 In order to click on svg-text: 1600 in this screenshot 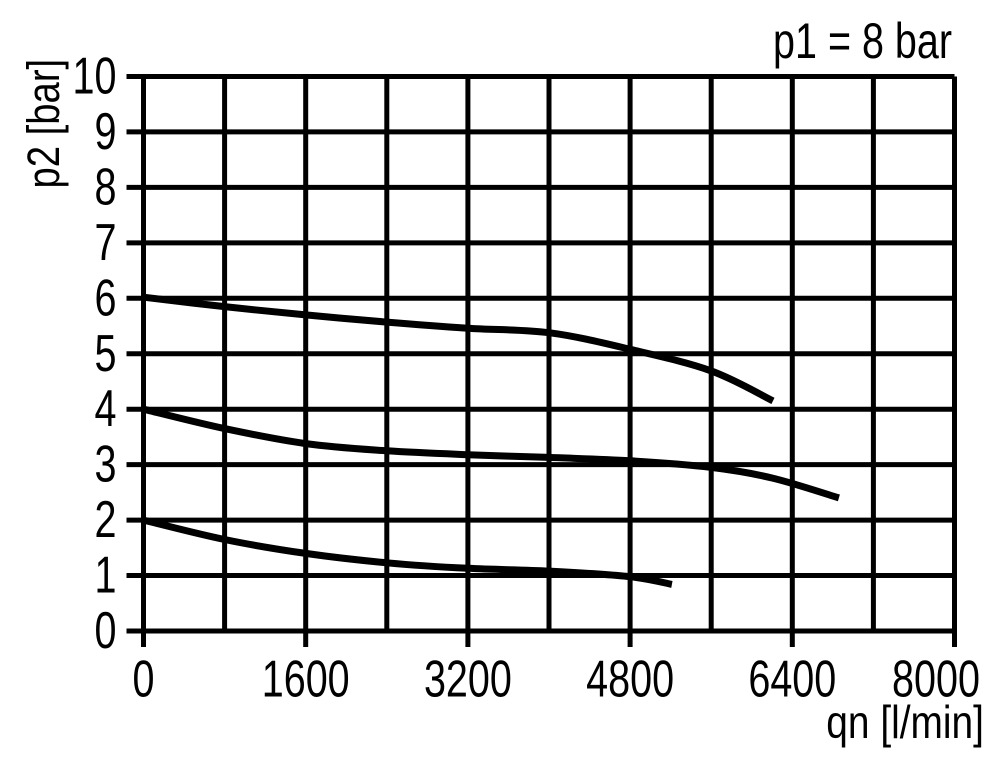, I will do `click(306, 678)`.